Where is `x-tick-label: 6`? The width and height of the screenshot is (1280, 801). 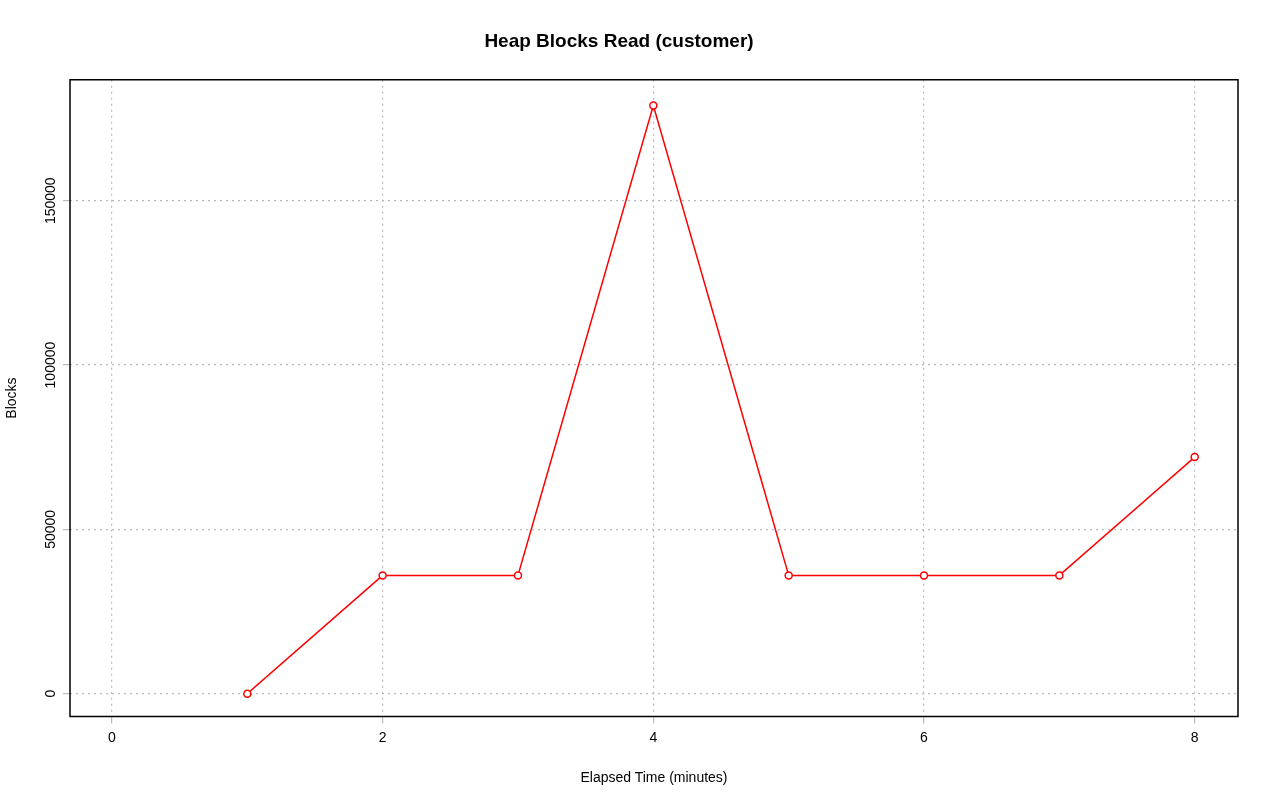 x-tick-label: 6 is located at coordinates (924, 736).